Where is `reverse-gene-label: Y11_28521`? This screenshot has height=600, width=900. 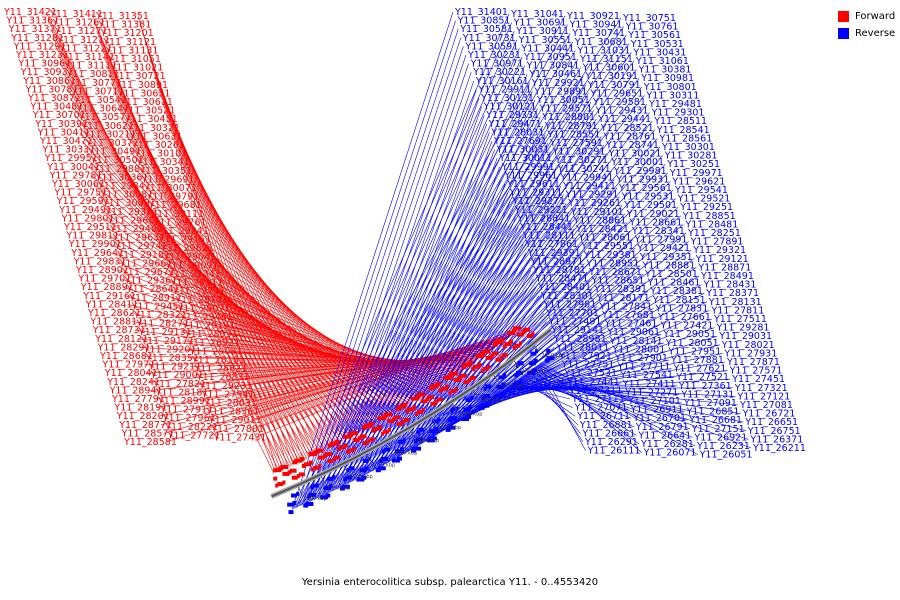
reverse-gene-label: Y11_28521 is located at coordinates (627, 128).